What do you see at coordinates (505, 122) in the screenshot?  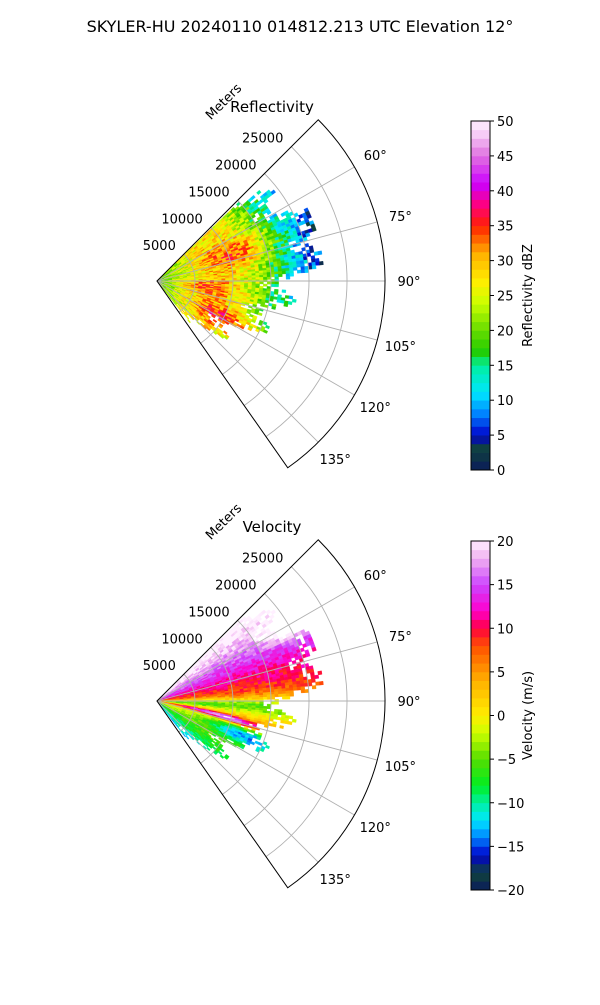 I see `reflectivity-colorbar-tick-label: 50` at bounding box center [505, 122].